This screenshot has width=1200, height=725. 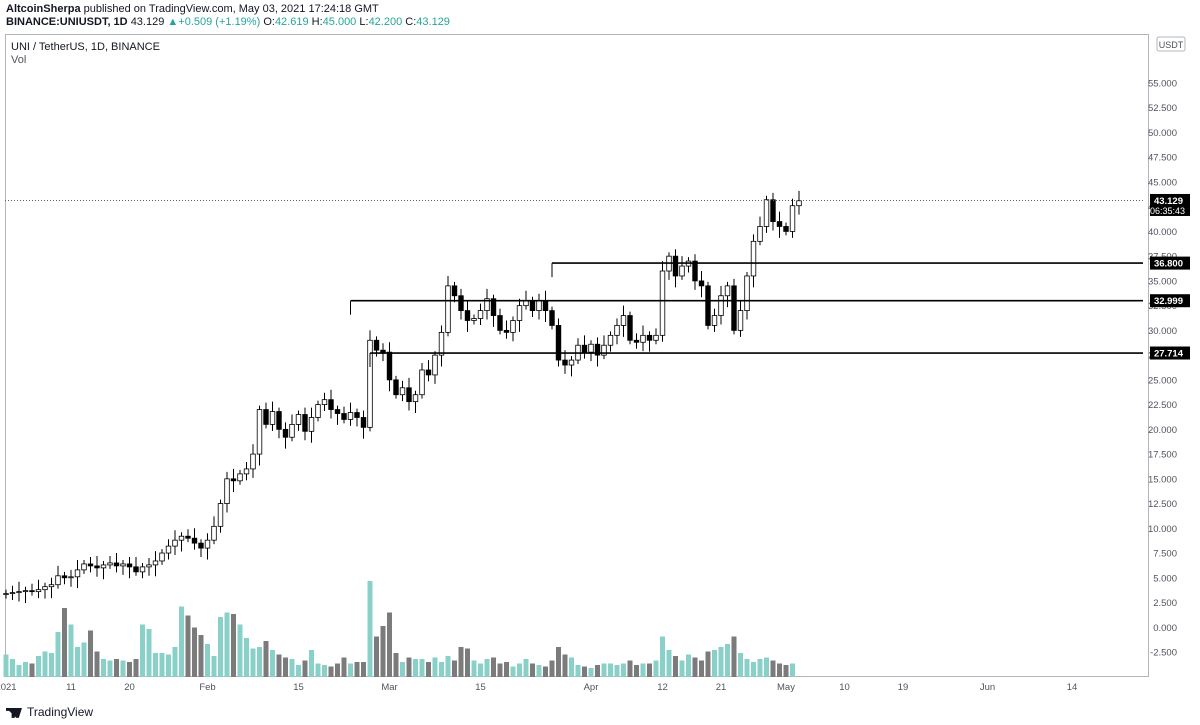 What do you see at coordinates (987, 687) in the screenshot?
I see `time-tick-label: Jun` at bounding box center [987, 687].